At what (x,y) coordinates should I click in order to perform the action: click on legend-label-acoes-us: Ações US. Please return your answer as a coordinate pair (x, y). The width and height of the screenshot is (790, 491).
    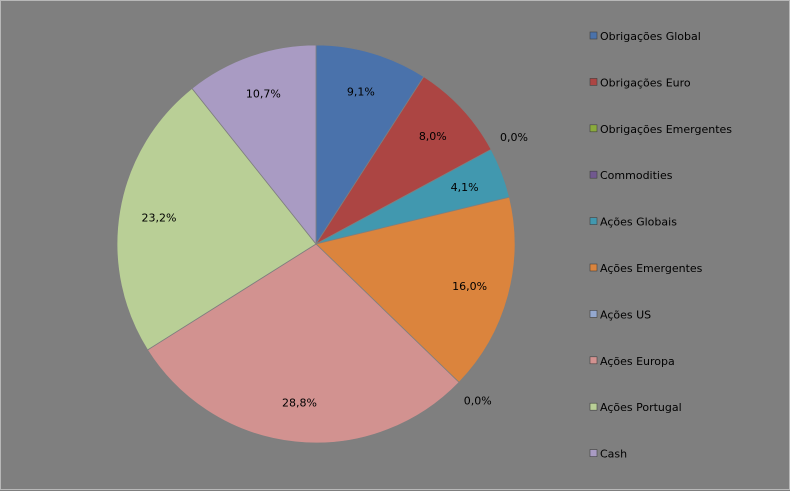
    Looking at the image, I should click on (625, 314).